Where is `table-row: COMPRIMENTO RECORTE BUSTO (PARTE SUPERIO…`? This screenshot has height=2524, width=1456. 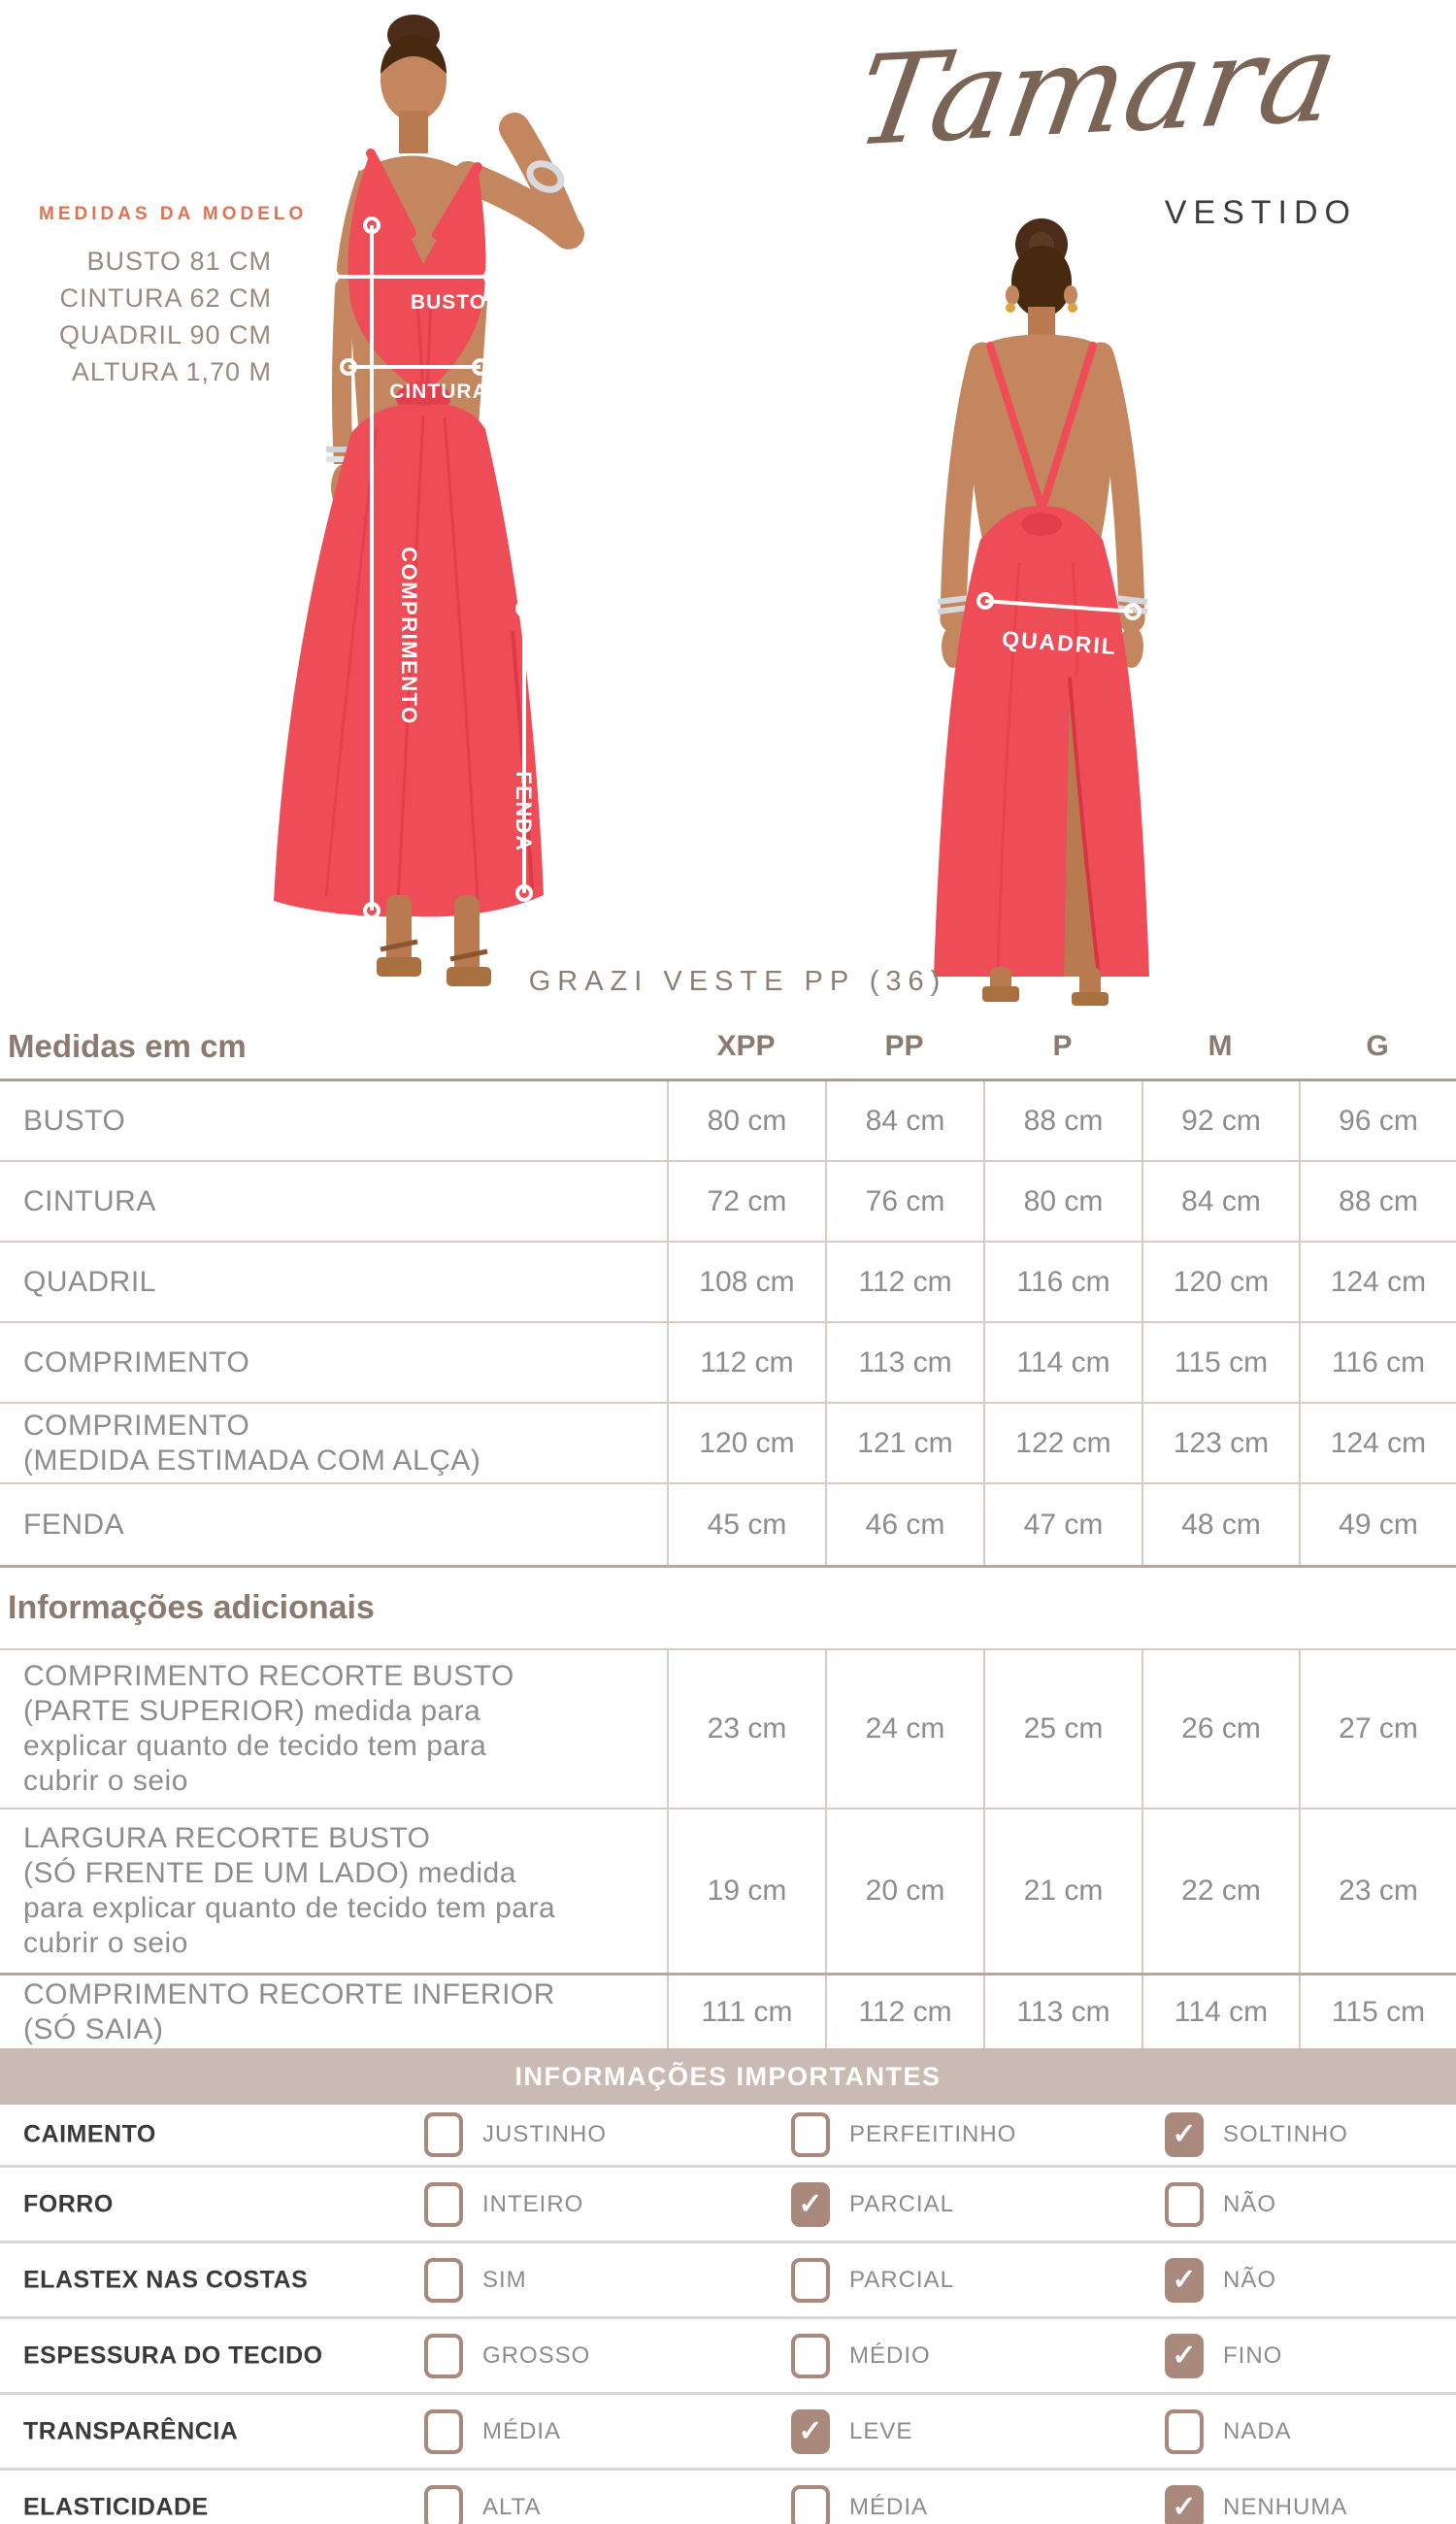 table-row: COMPRIMENTO RECORTE BUSTO (PARTE SUPERIO… is located at coordinates (728, 1729).